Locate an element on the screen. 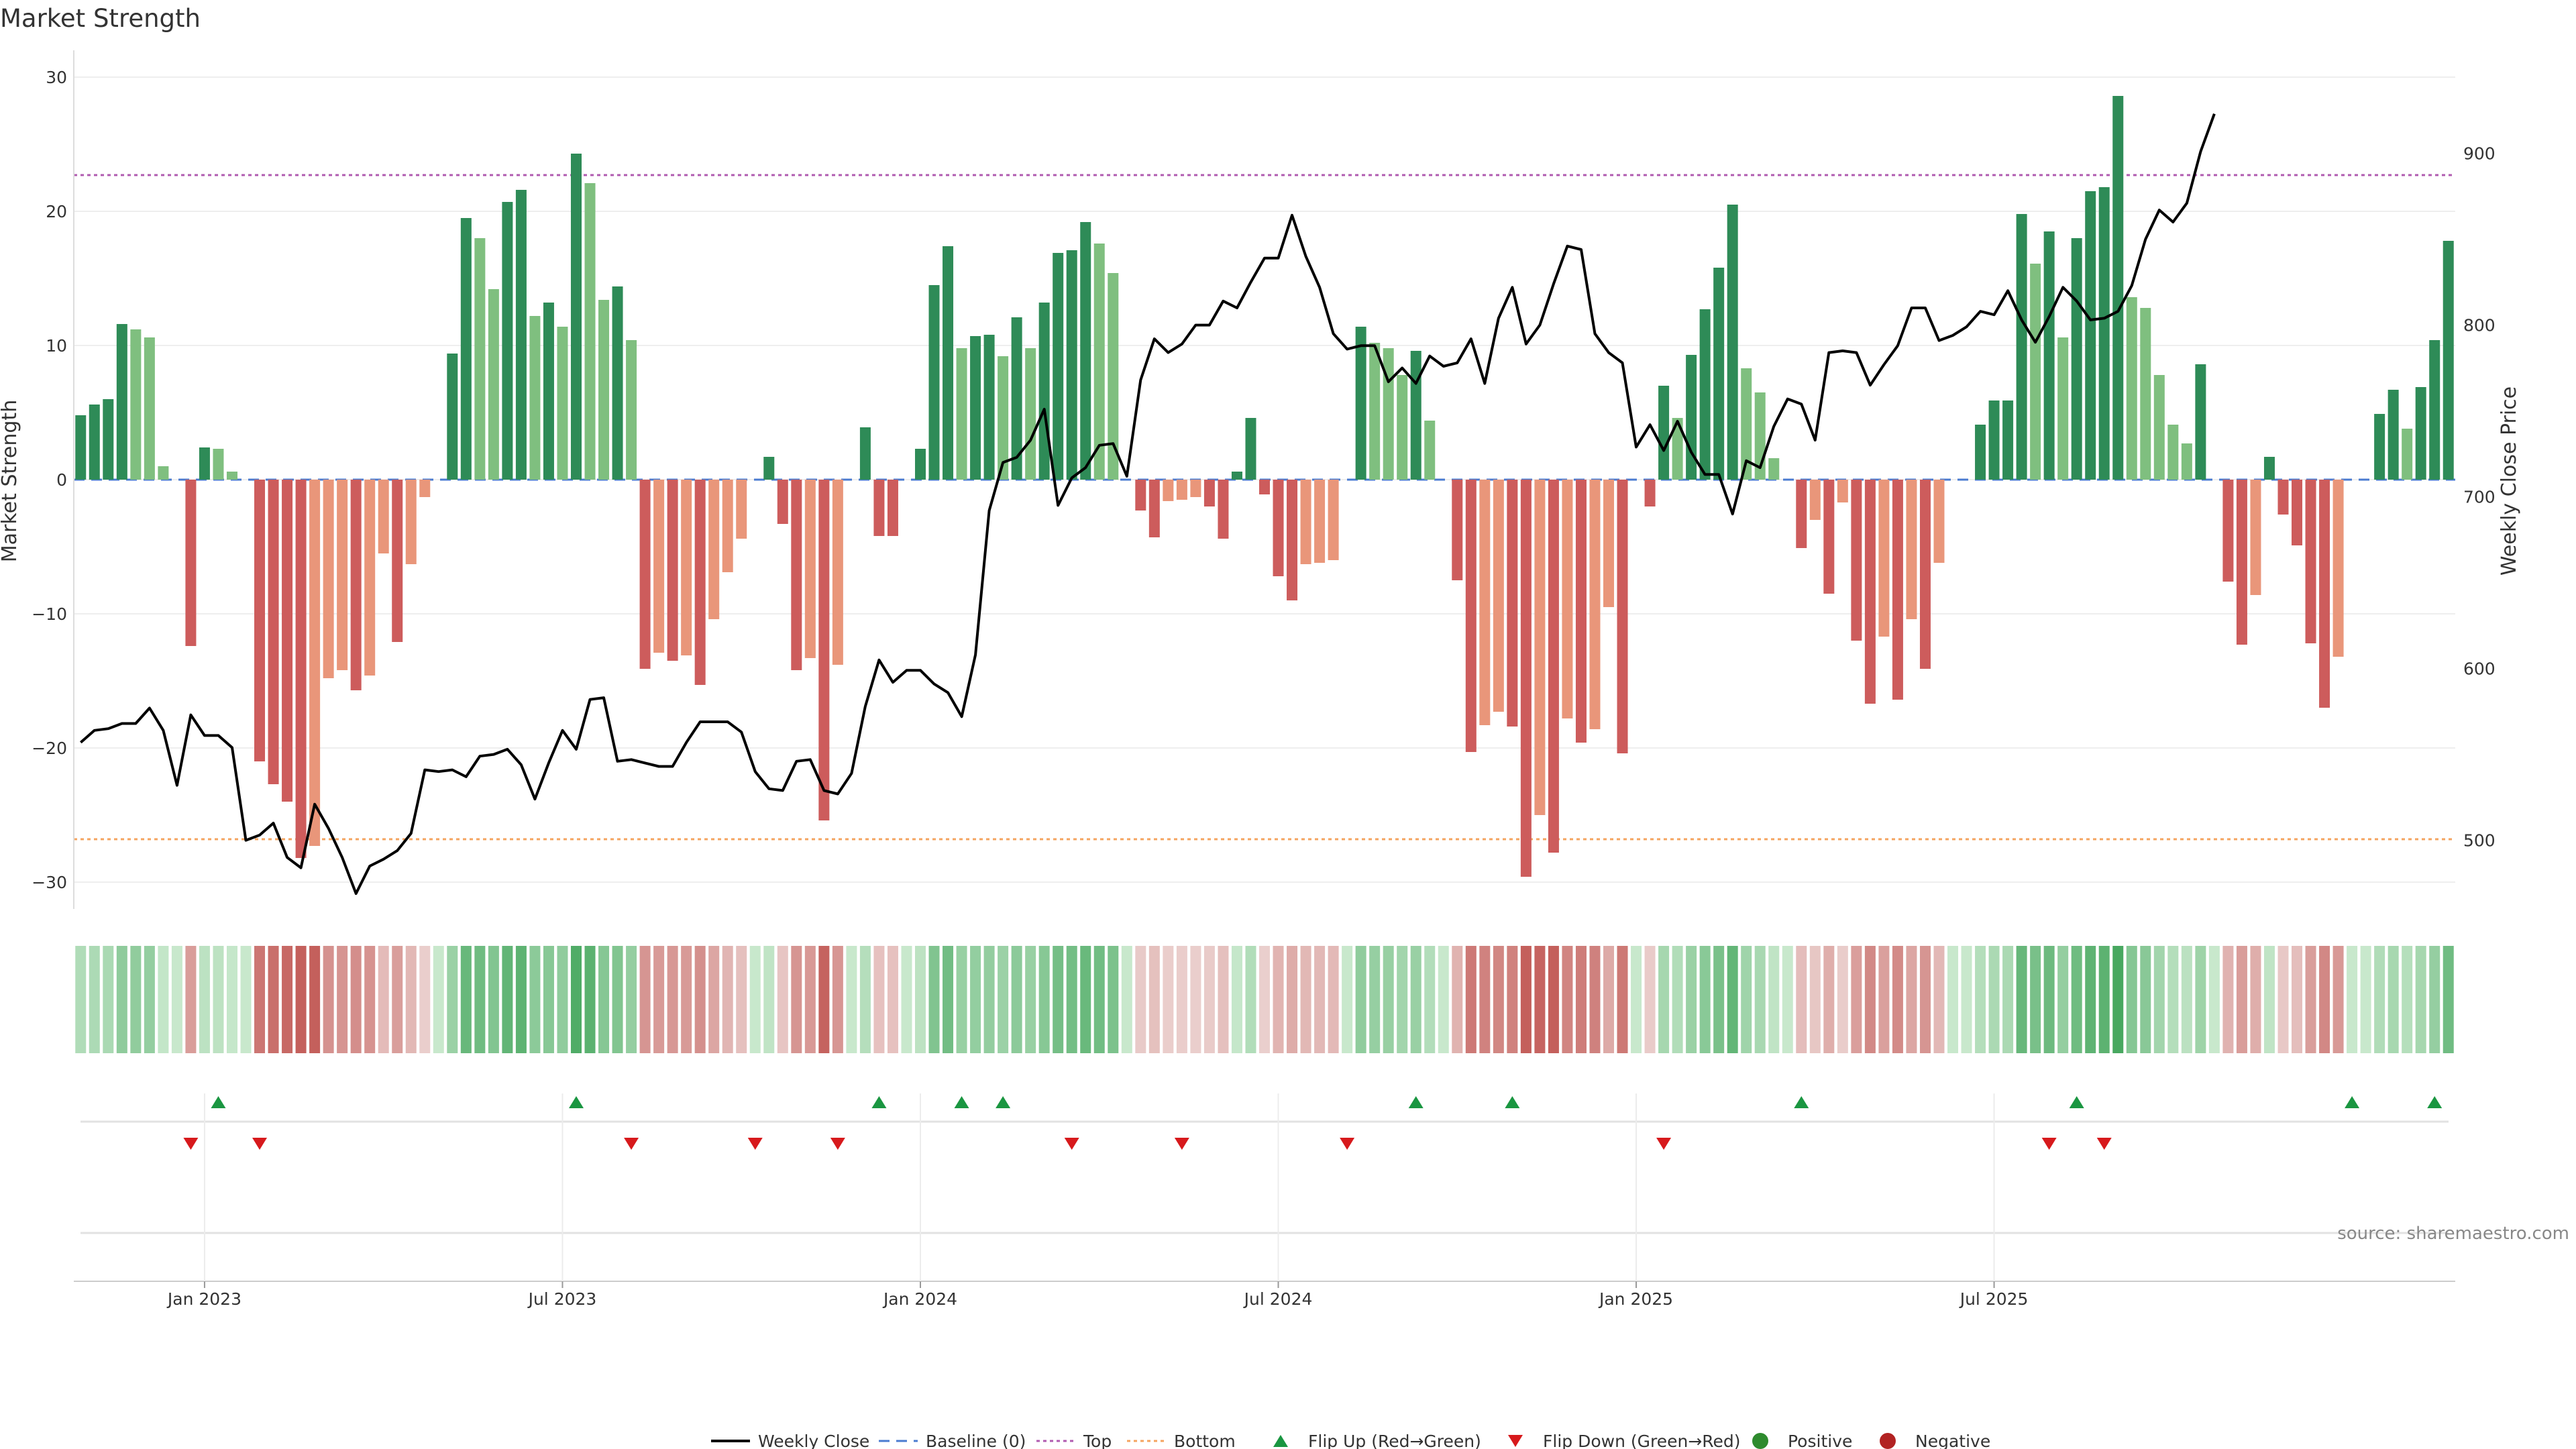 This screenshot has width=2576, height=1449. y-tick-label: 10 is located at coordinates (56, 346).